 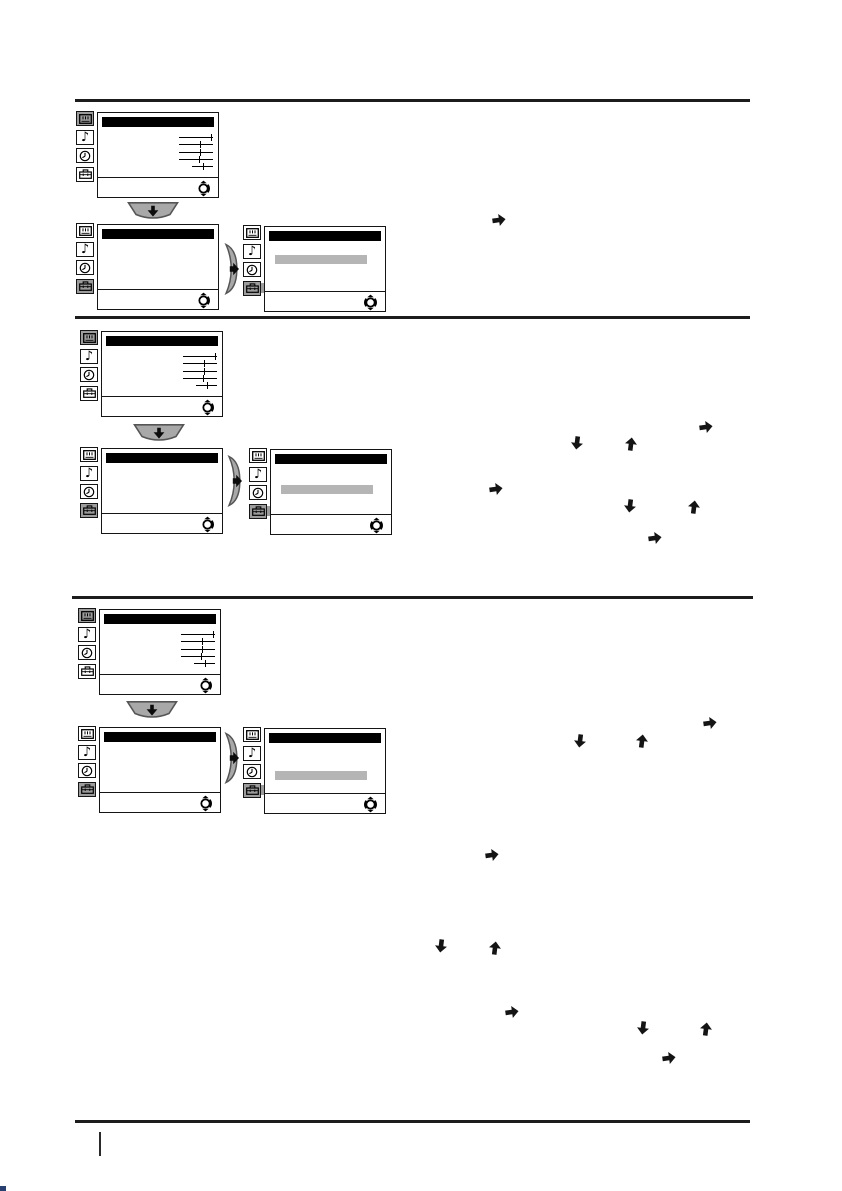 What do you see at coordinates (100, 1144) in the screenshot?
I see `page-number-tick` at bounding box center [100, 1144].